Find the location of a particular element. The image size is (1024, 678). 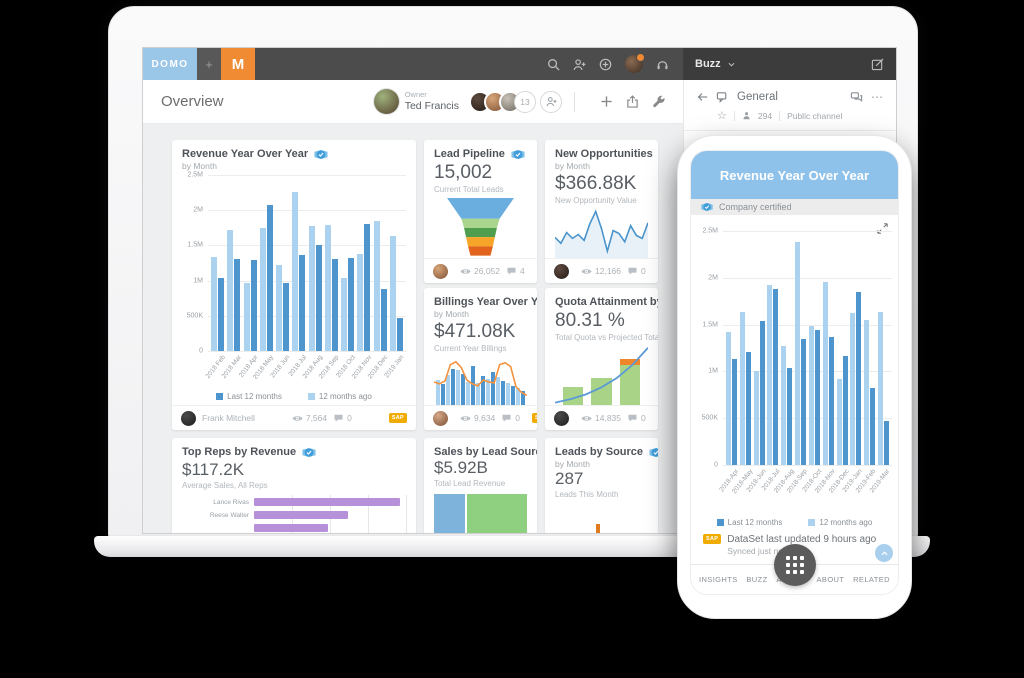

add-card-button is located at coordinates (606, 101).